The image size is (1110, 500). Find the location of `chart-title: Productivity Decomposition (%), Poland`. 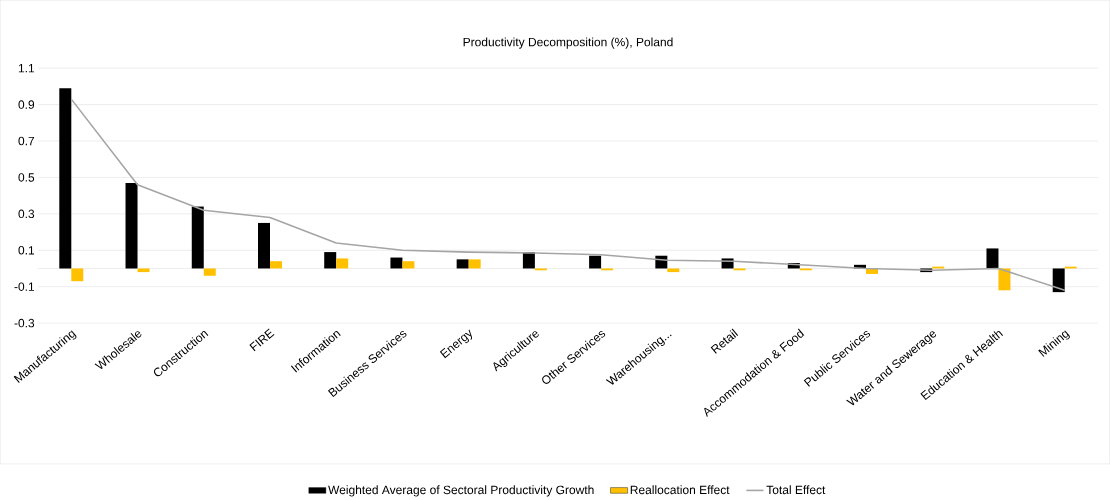

chart-title: Productivity Decomposition (%), Poland is located at coordinates (568, 43).